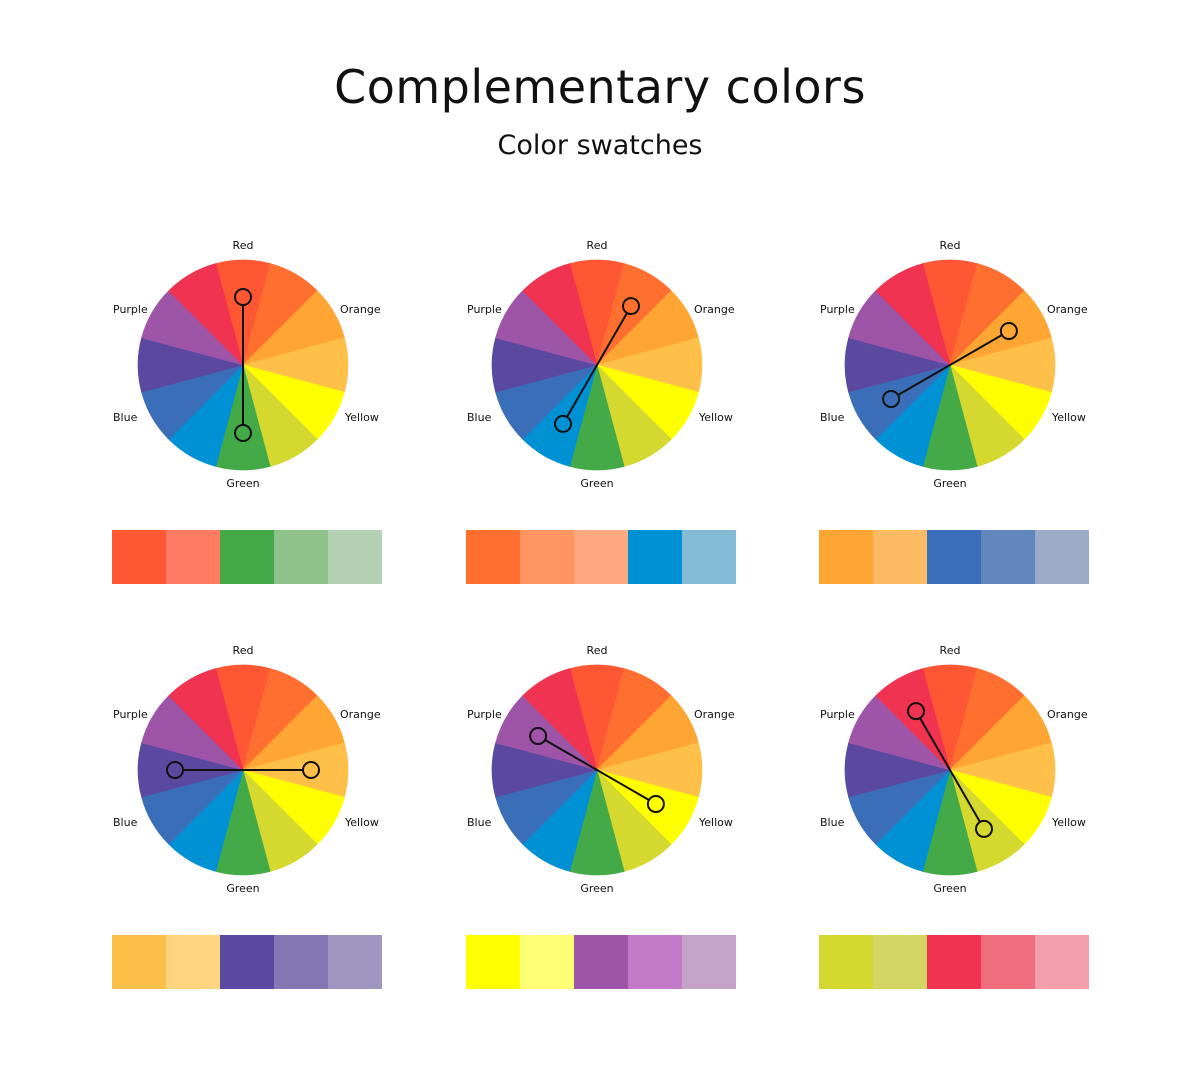 The width and height of the screenshot is (1200, 1080). I want to click on page-subtitle: Color swatches, so click(600, 145).